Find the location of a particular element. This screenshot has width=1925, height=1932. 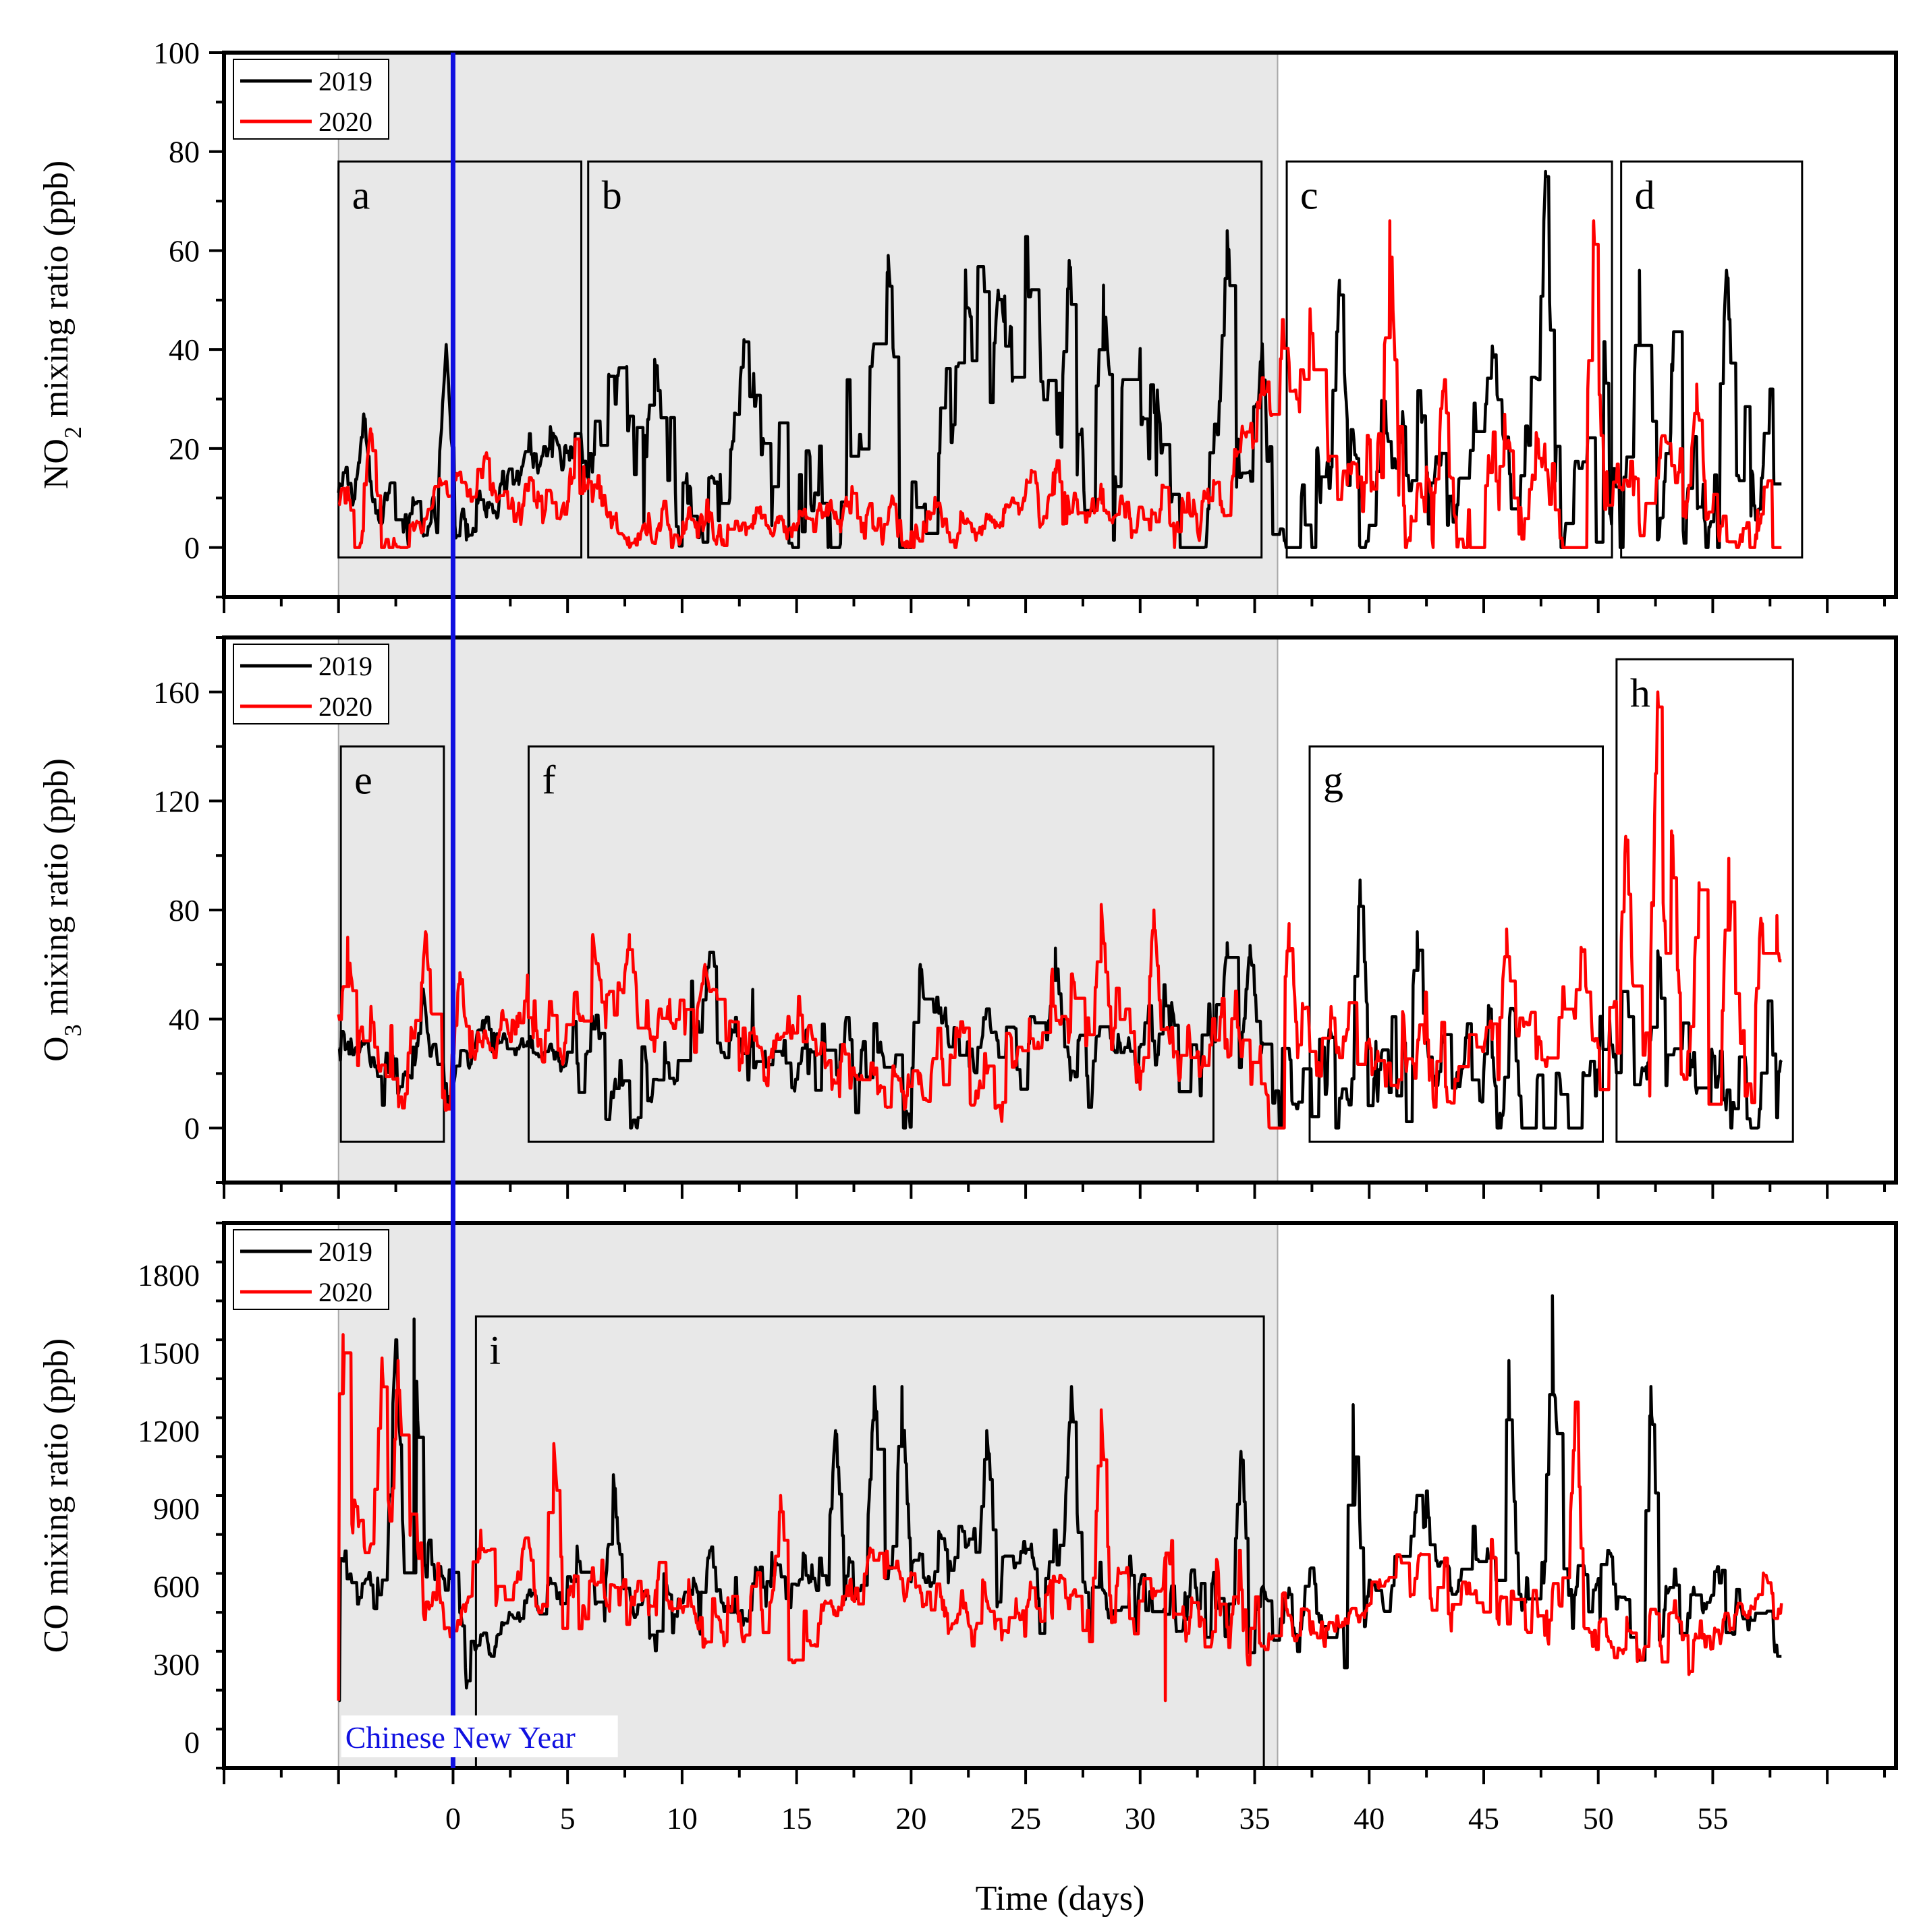

x-tick-label: 35 is located at coordinates (1255, 1818).